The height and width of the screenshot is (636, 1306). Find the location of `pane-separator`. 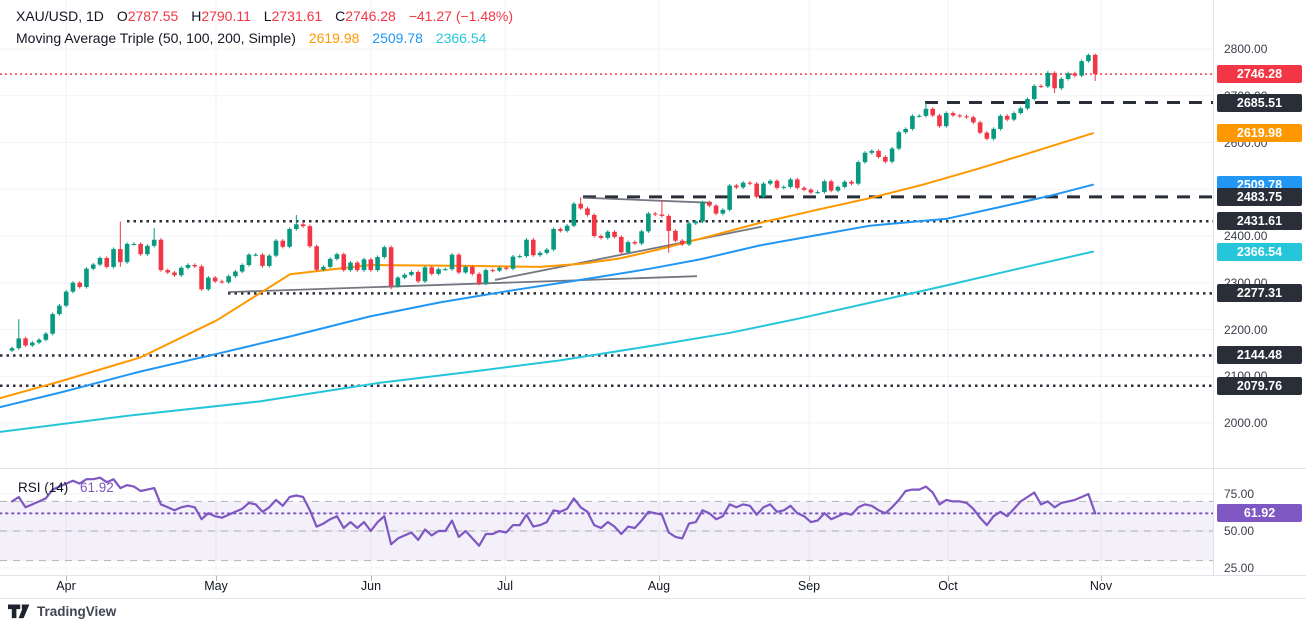

pane-separator is located at coordinates (653, 468).